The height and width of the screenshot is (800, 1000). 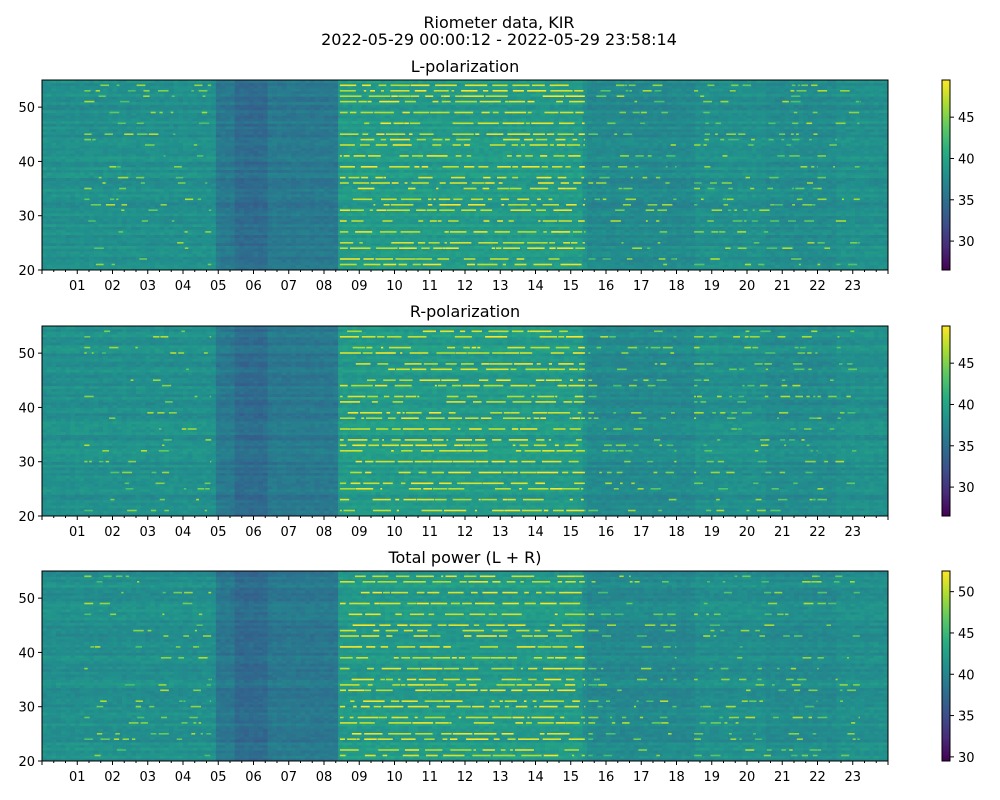 I want to click on x-tick-label: 05, so click(x=218, y=286).